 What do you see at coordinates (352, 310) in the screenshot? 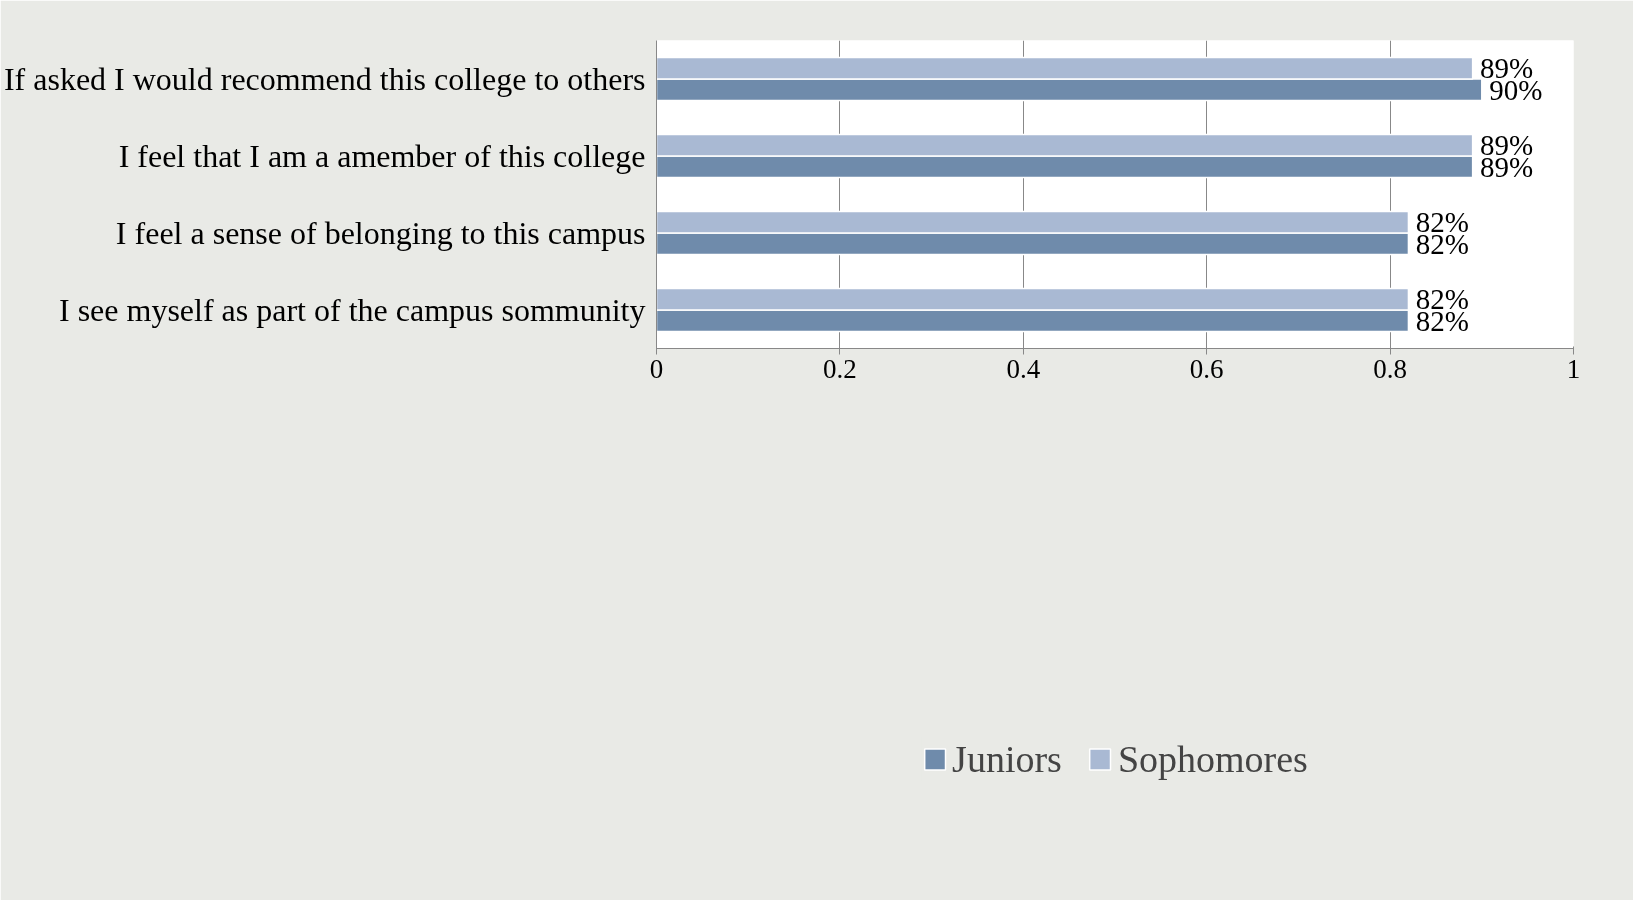
I see `y-tick-label: I see myself as part of the campus sommunity` at bounding box center [352, 310].